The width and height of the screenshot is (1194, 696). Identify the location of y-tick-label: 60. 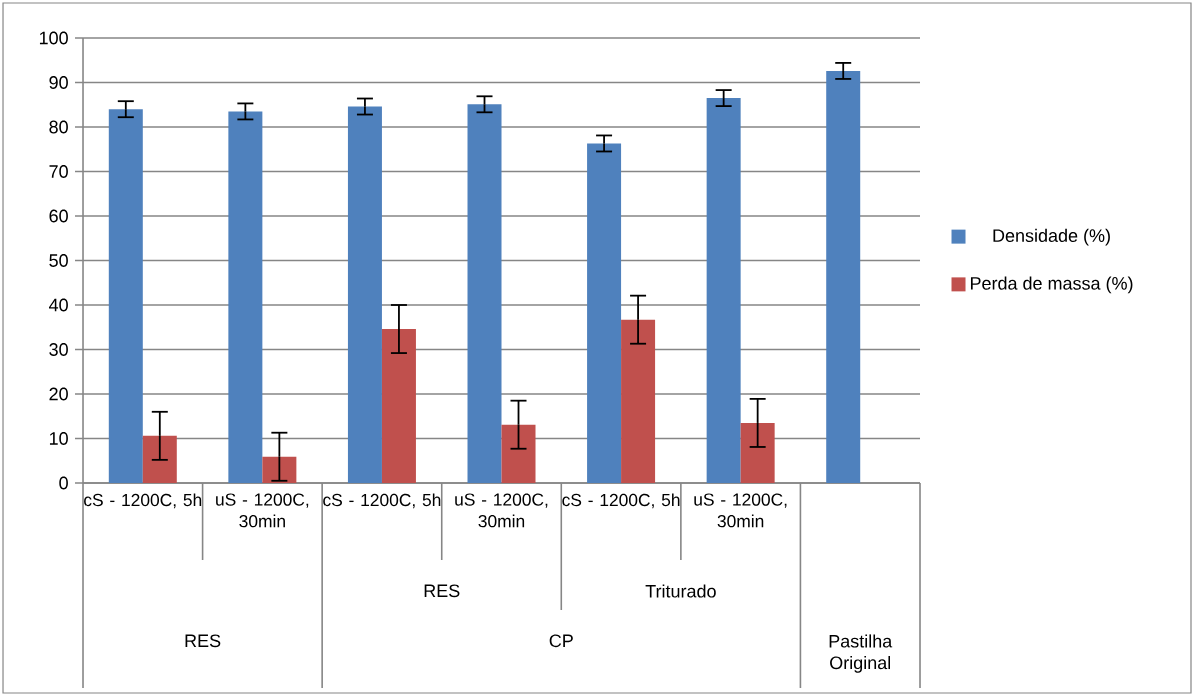
(58, 216).